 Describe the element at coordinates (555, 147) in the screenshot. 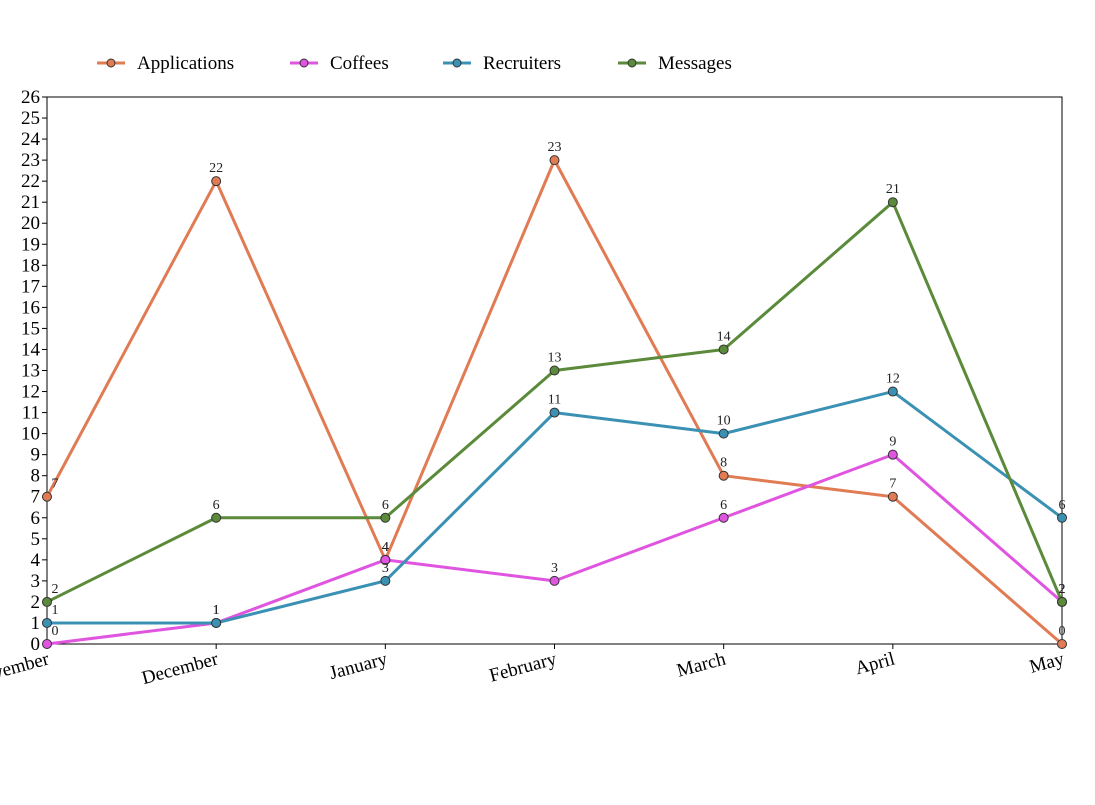

I see `data-label-applications: 23` at that location.